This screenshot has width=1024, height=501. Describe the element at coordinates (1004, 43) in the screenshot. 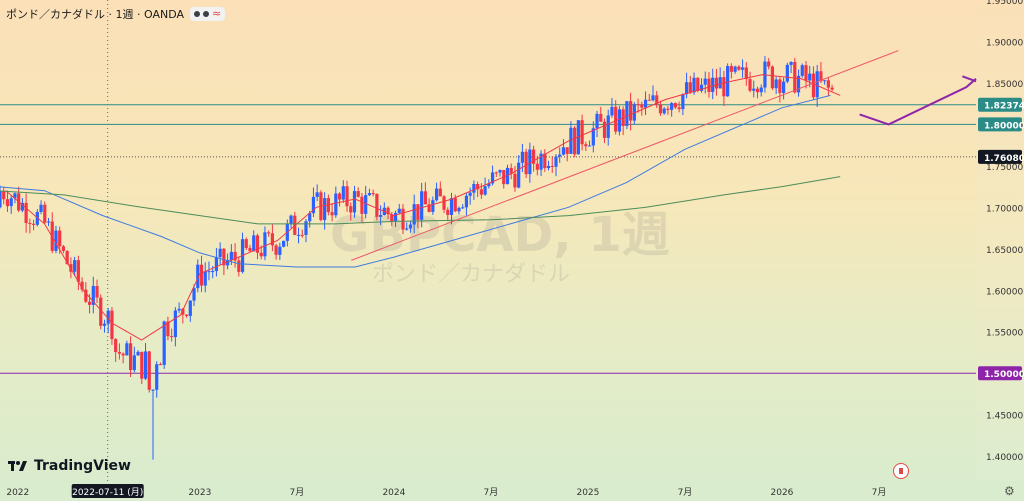

I see `y-tick-label: 1.90000` at that location.